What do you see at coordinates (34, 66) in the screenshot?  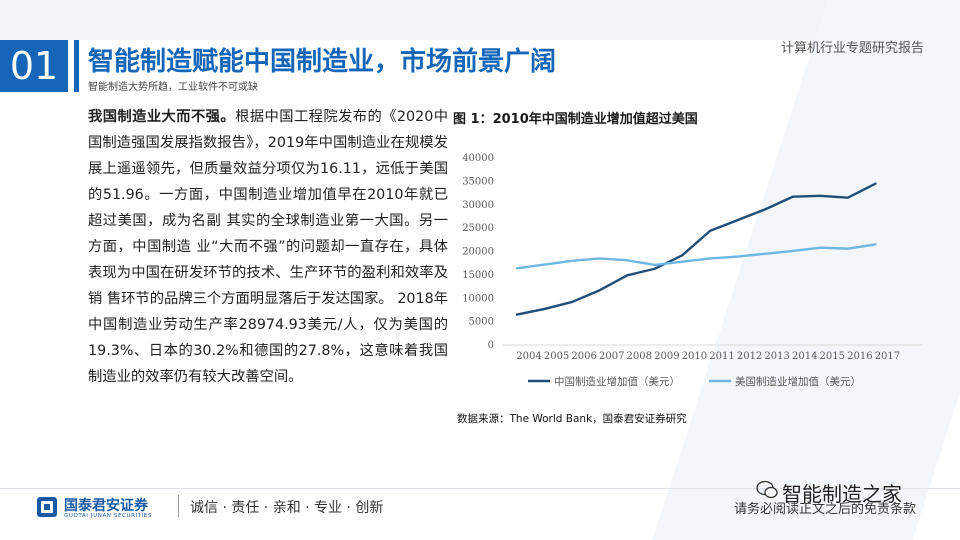 I see `section-number: 01` at bounding box center [34, 66].